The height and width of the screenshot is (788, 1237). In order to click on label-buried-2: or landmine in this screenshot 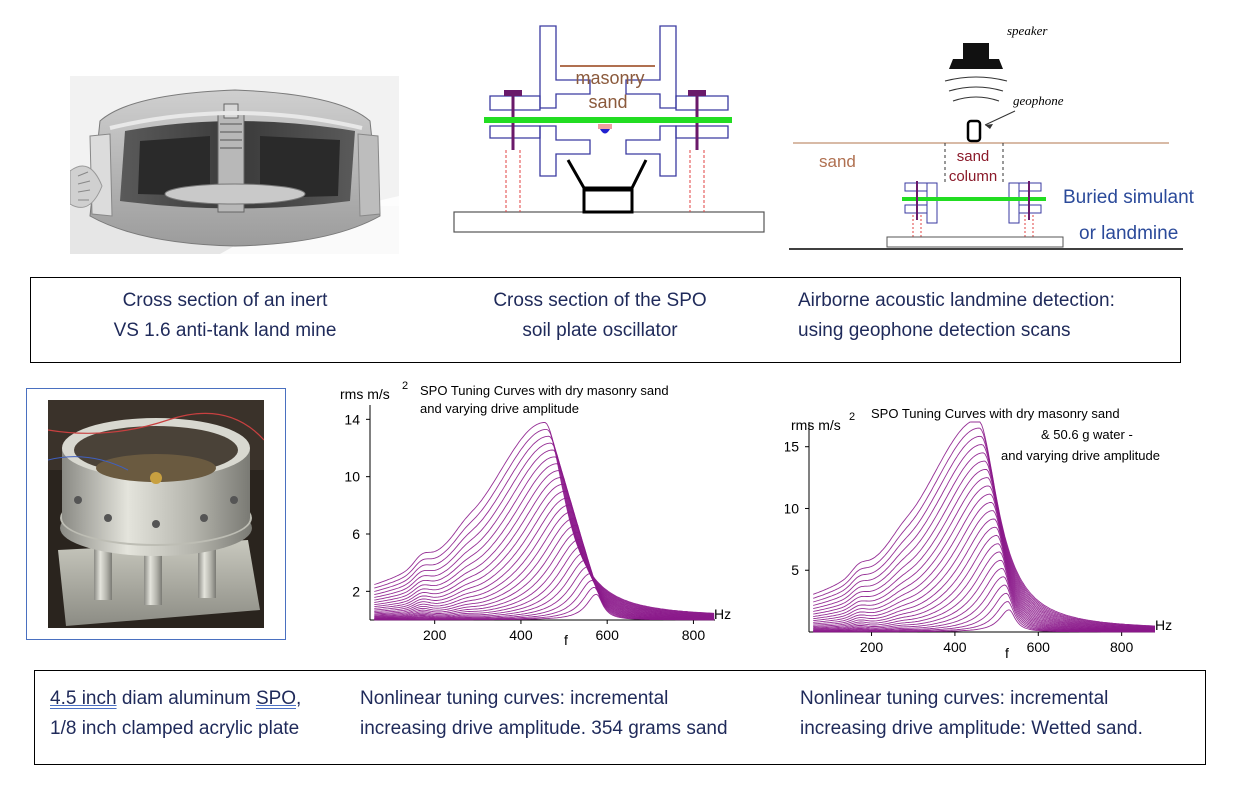, I will do `click(1128, 233)`.